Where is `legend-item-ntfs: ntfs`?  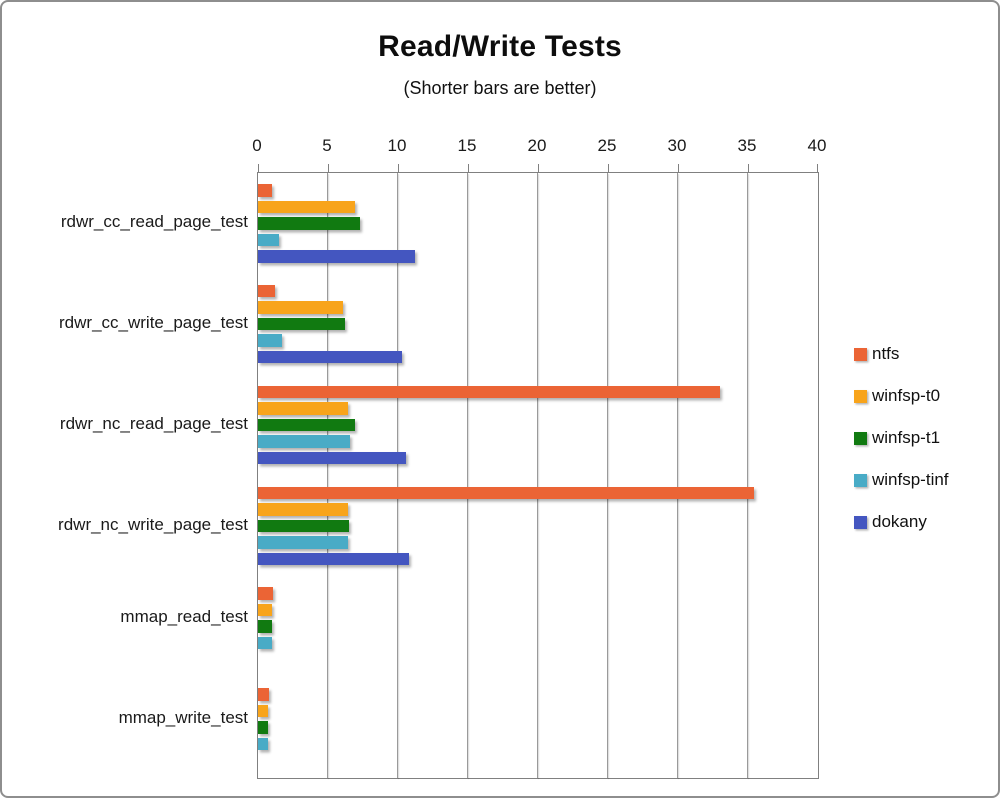
legend-item-ntfs: ntfs is located at coordinates (901, 354).